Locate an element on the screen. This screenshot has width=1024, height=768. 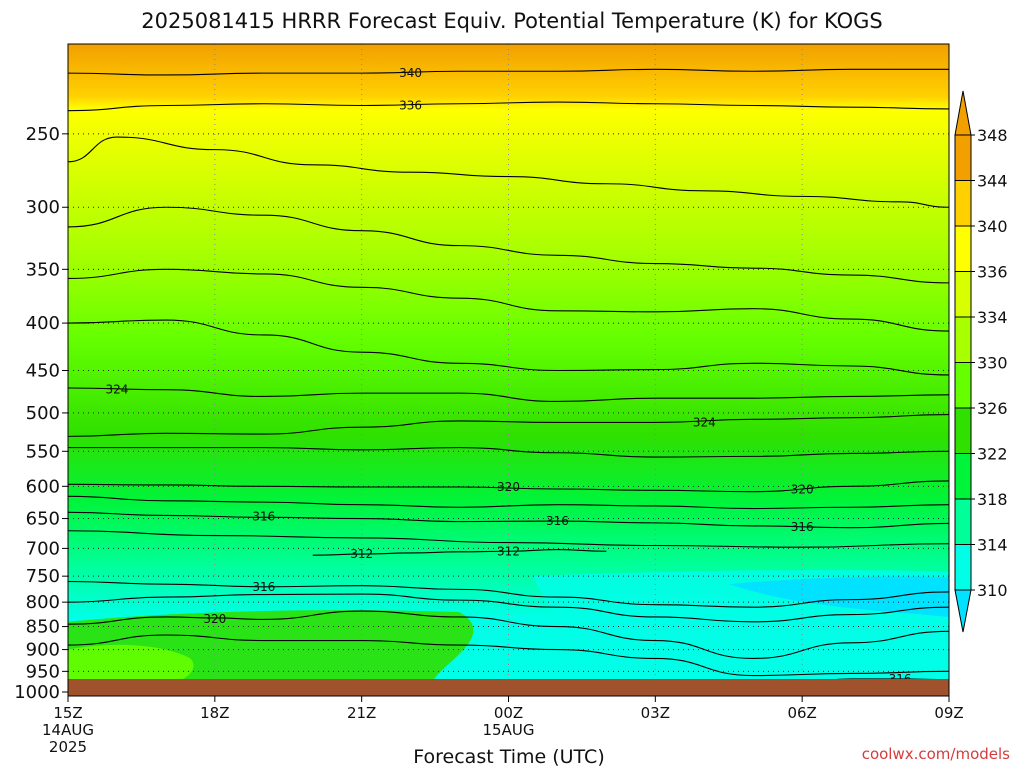
y-tick-label: 900 is located at coordinates (43, 650).